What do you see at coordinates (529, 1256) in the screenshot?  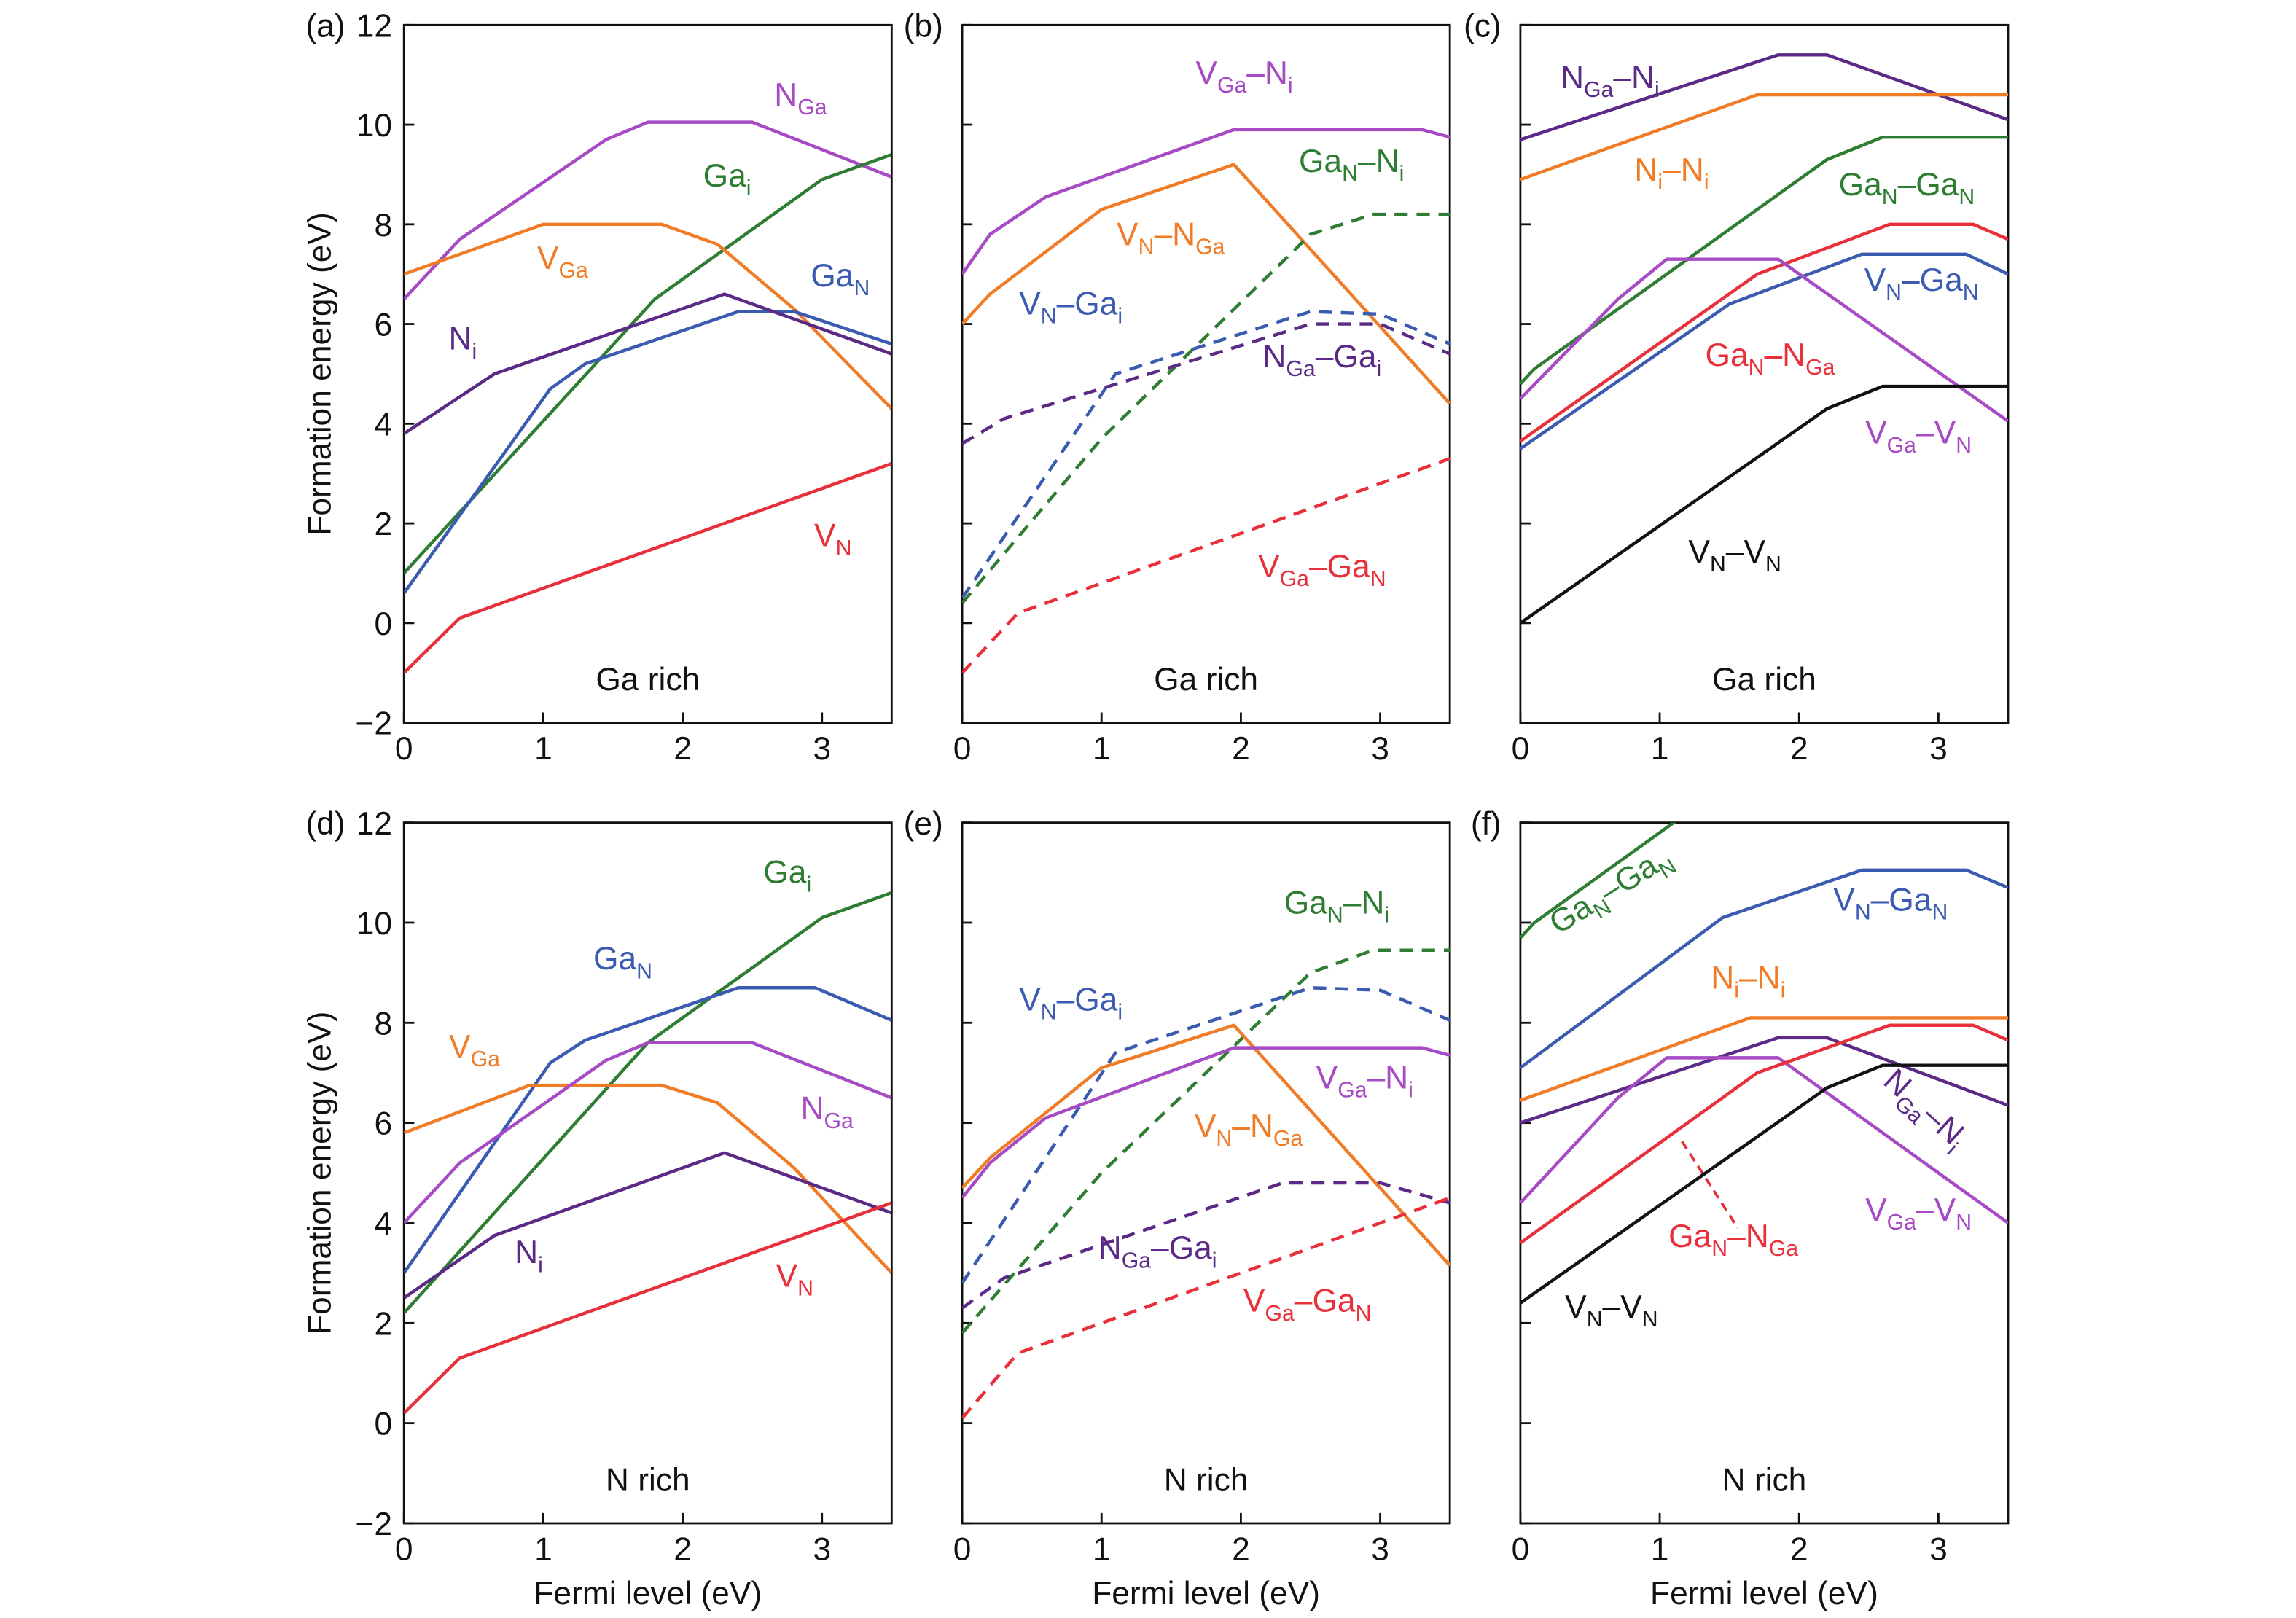 I see `series-label: Ni` at bounding box center [529, 1256].